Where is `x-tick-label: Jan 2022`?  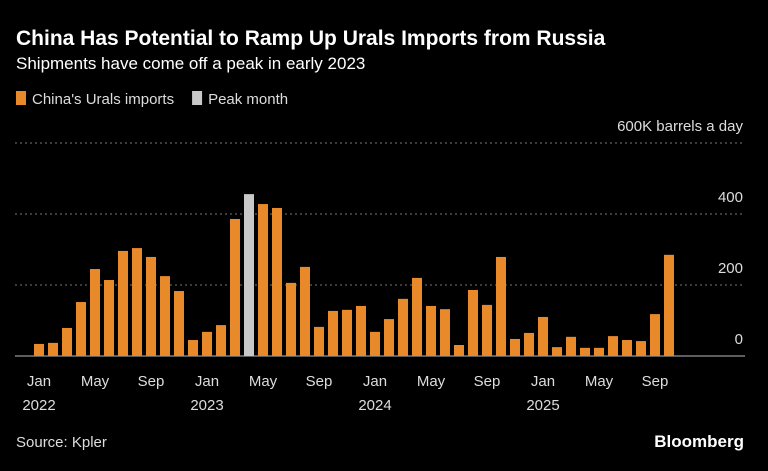 x-tick-label: Jan 2022 is located at coordinates (39, 393).